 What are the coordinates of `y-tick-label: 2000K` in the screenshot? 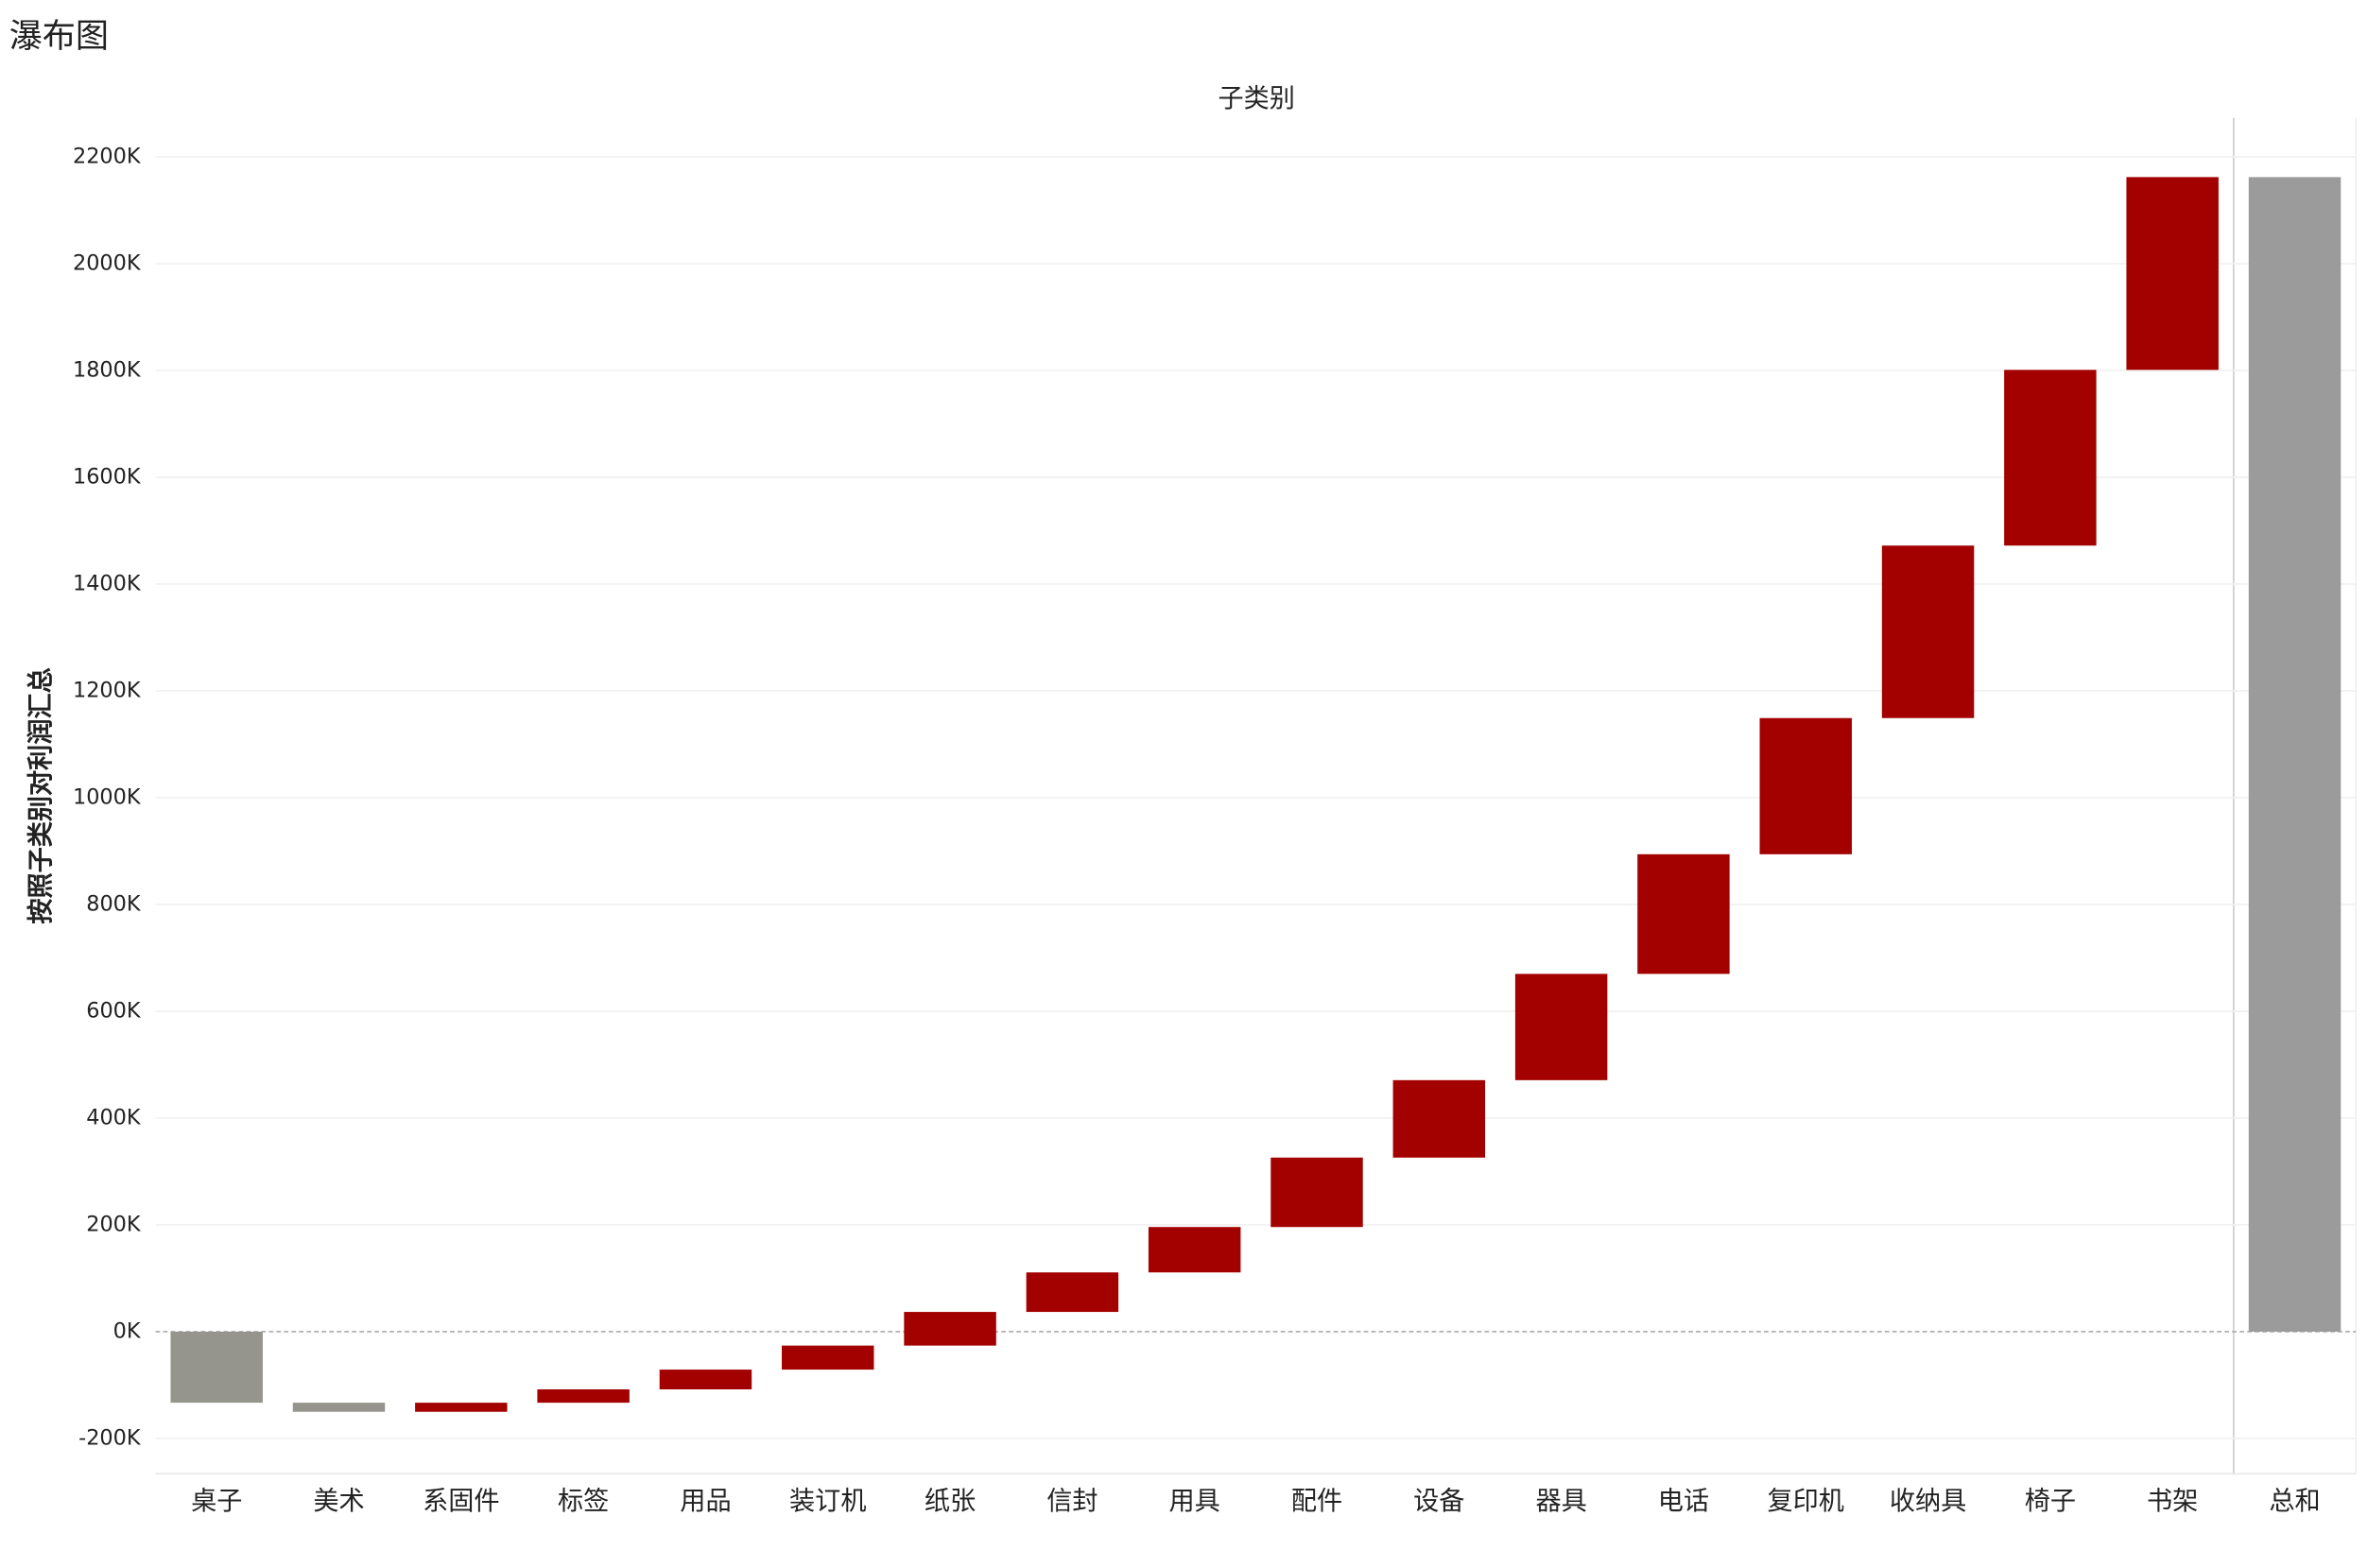 It's located at (107, 262).